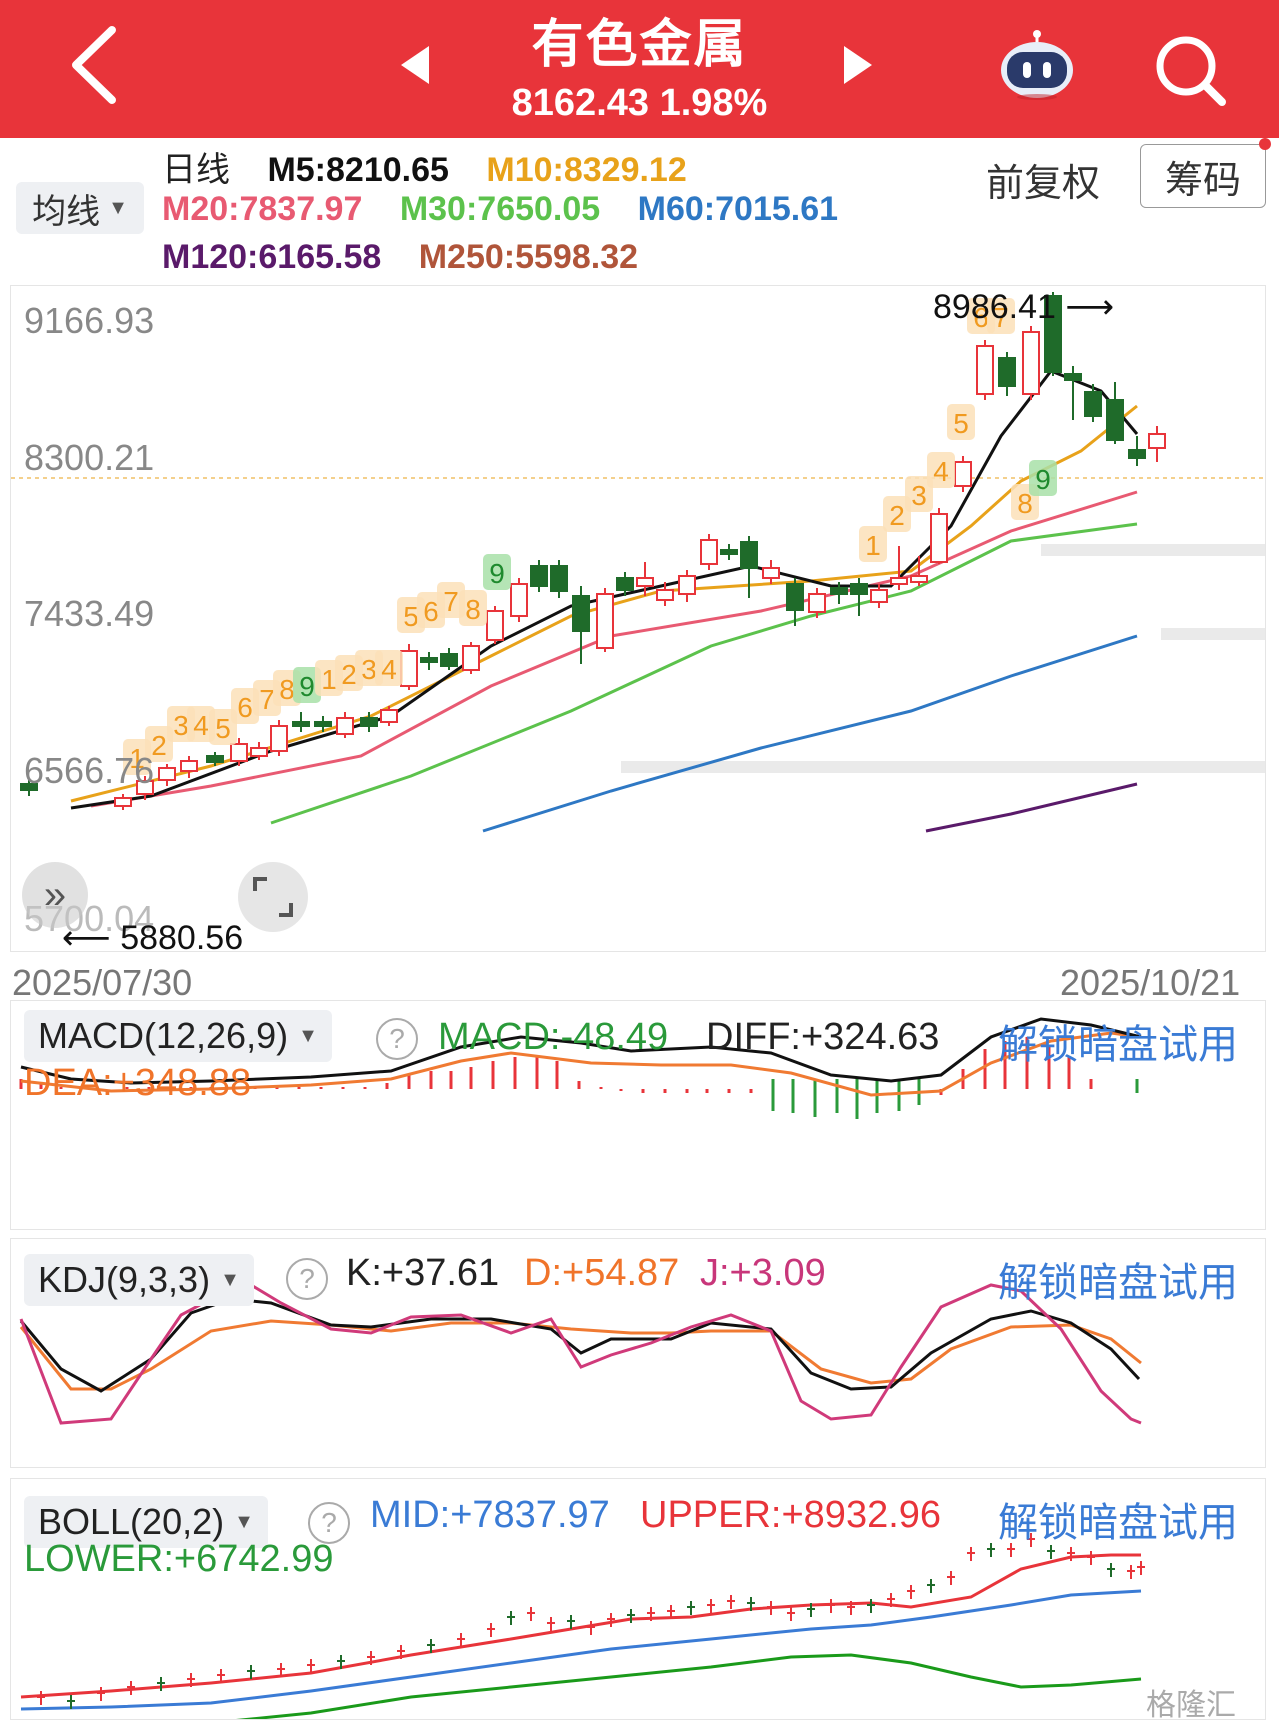 This screenshot has width=1279, height=1724. Describe the element at coordinates (602, 1273) in the screenshot. I see `d-value: D:+54.87` at that location.